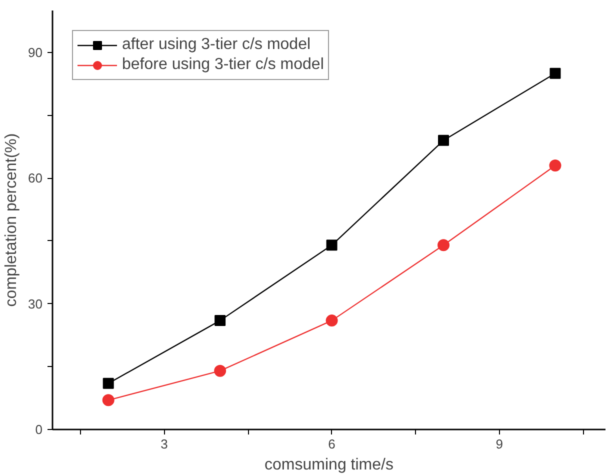 Image resolution: width=607 pixels, height=476 pixels. I want to click on y-tick-label: 30, so click(35, 304).